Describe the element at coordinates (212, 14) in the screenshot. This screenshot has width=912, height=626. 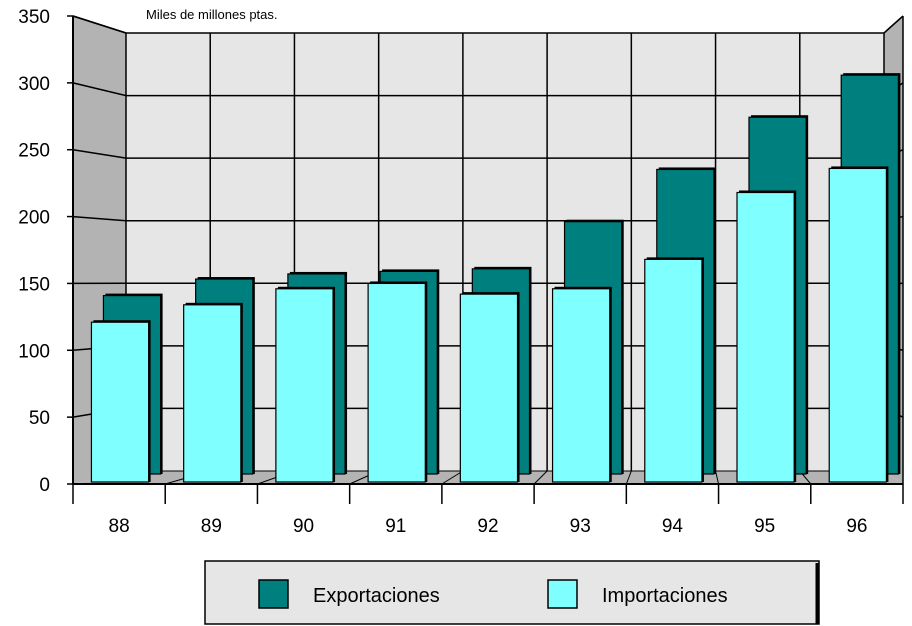
I see `unit-label: Miles de millones ptas.` at that location.